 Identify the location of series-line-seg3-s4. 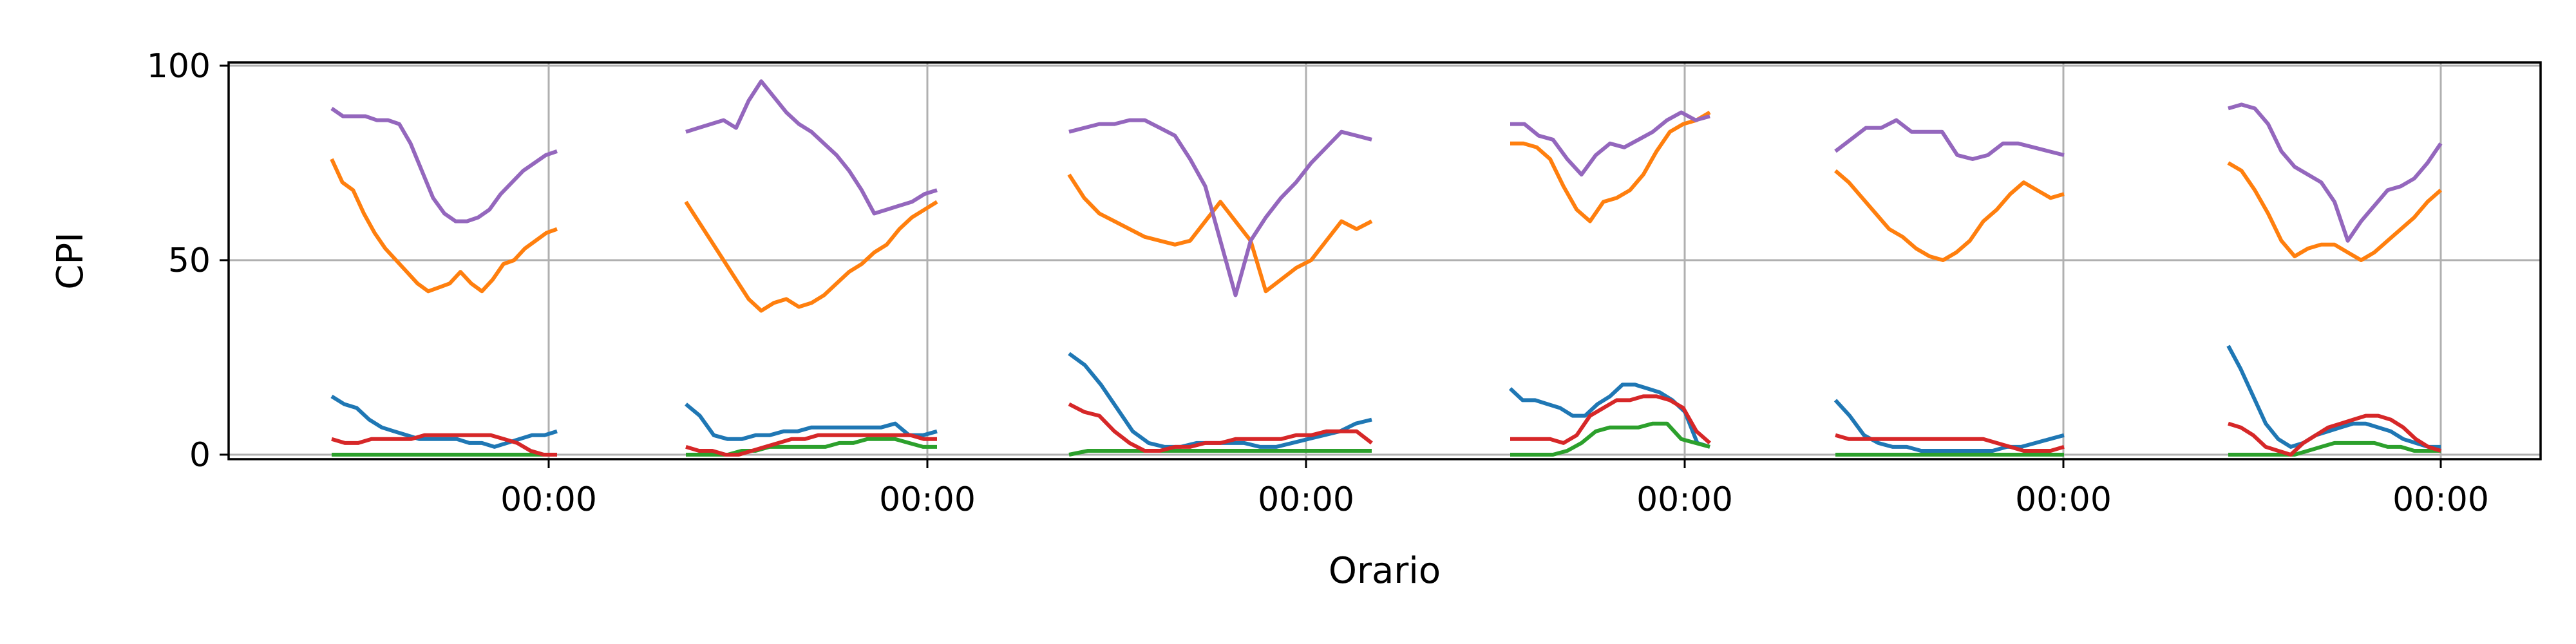
(1221, 428).